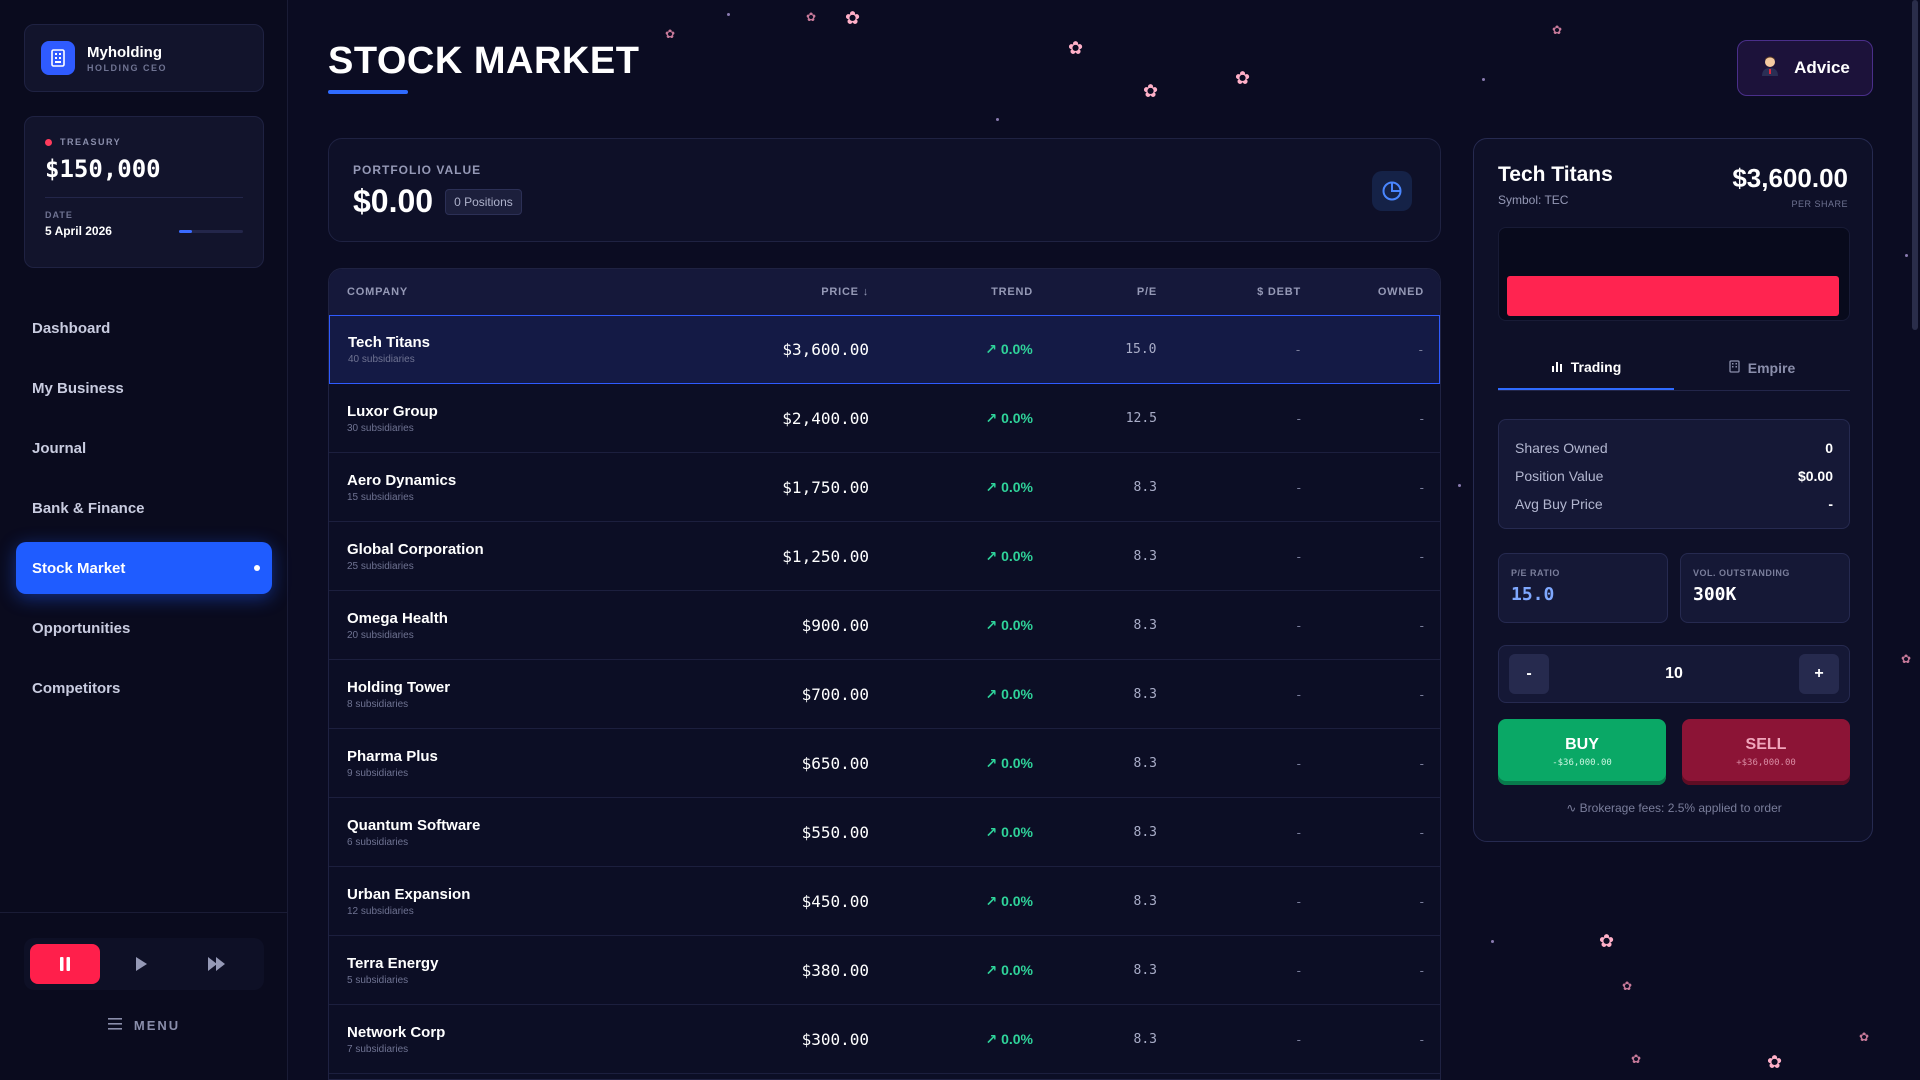 The width and height of the screenshot is (1920, 1080). What do you see at coordinates (417, 170) in the screenshot?
I see `portfolio-label: PORTFOLIO VALUE` at bounding box center [417, 170].